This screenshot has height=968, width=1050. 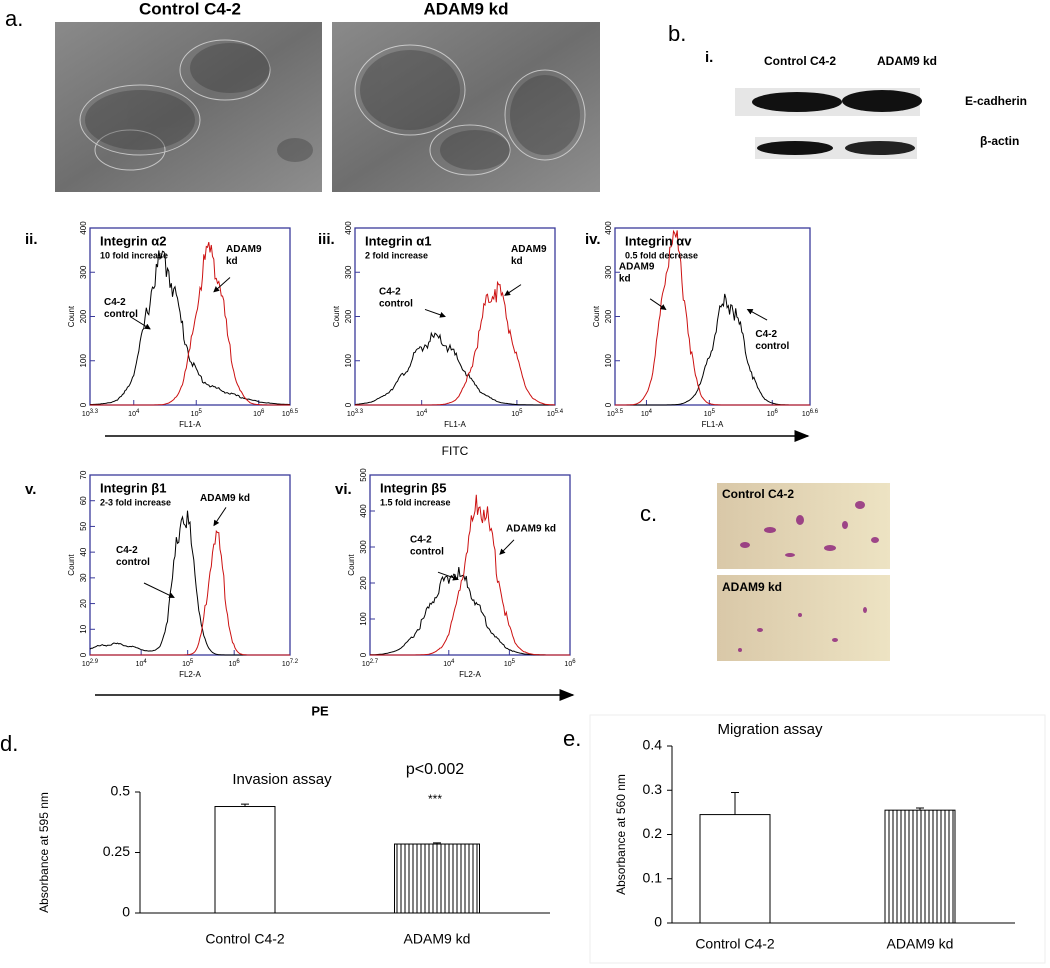 What do you see at coordinates (713, 424) in the screenshot?
I see `x-axis-label: FL1-A` at bounding box center [713, 424].